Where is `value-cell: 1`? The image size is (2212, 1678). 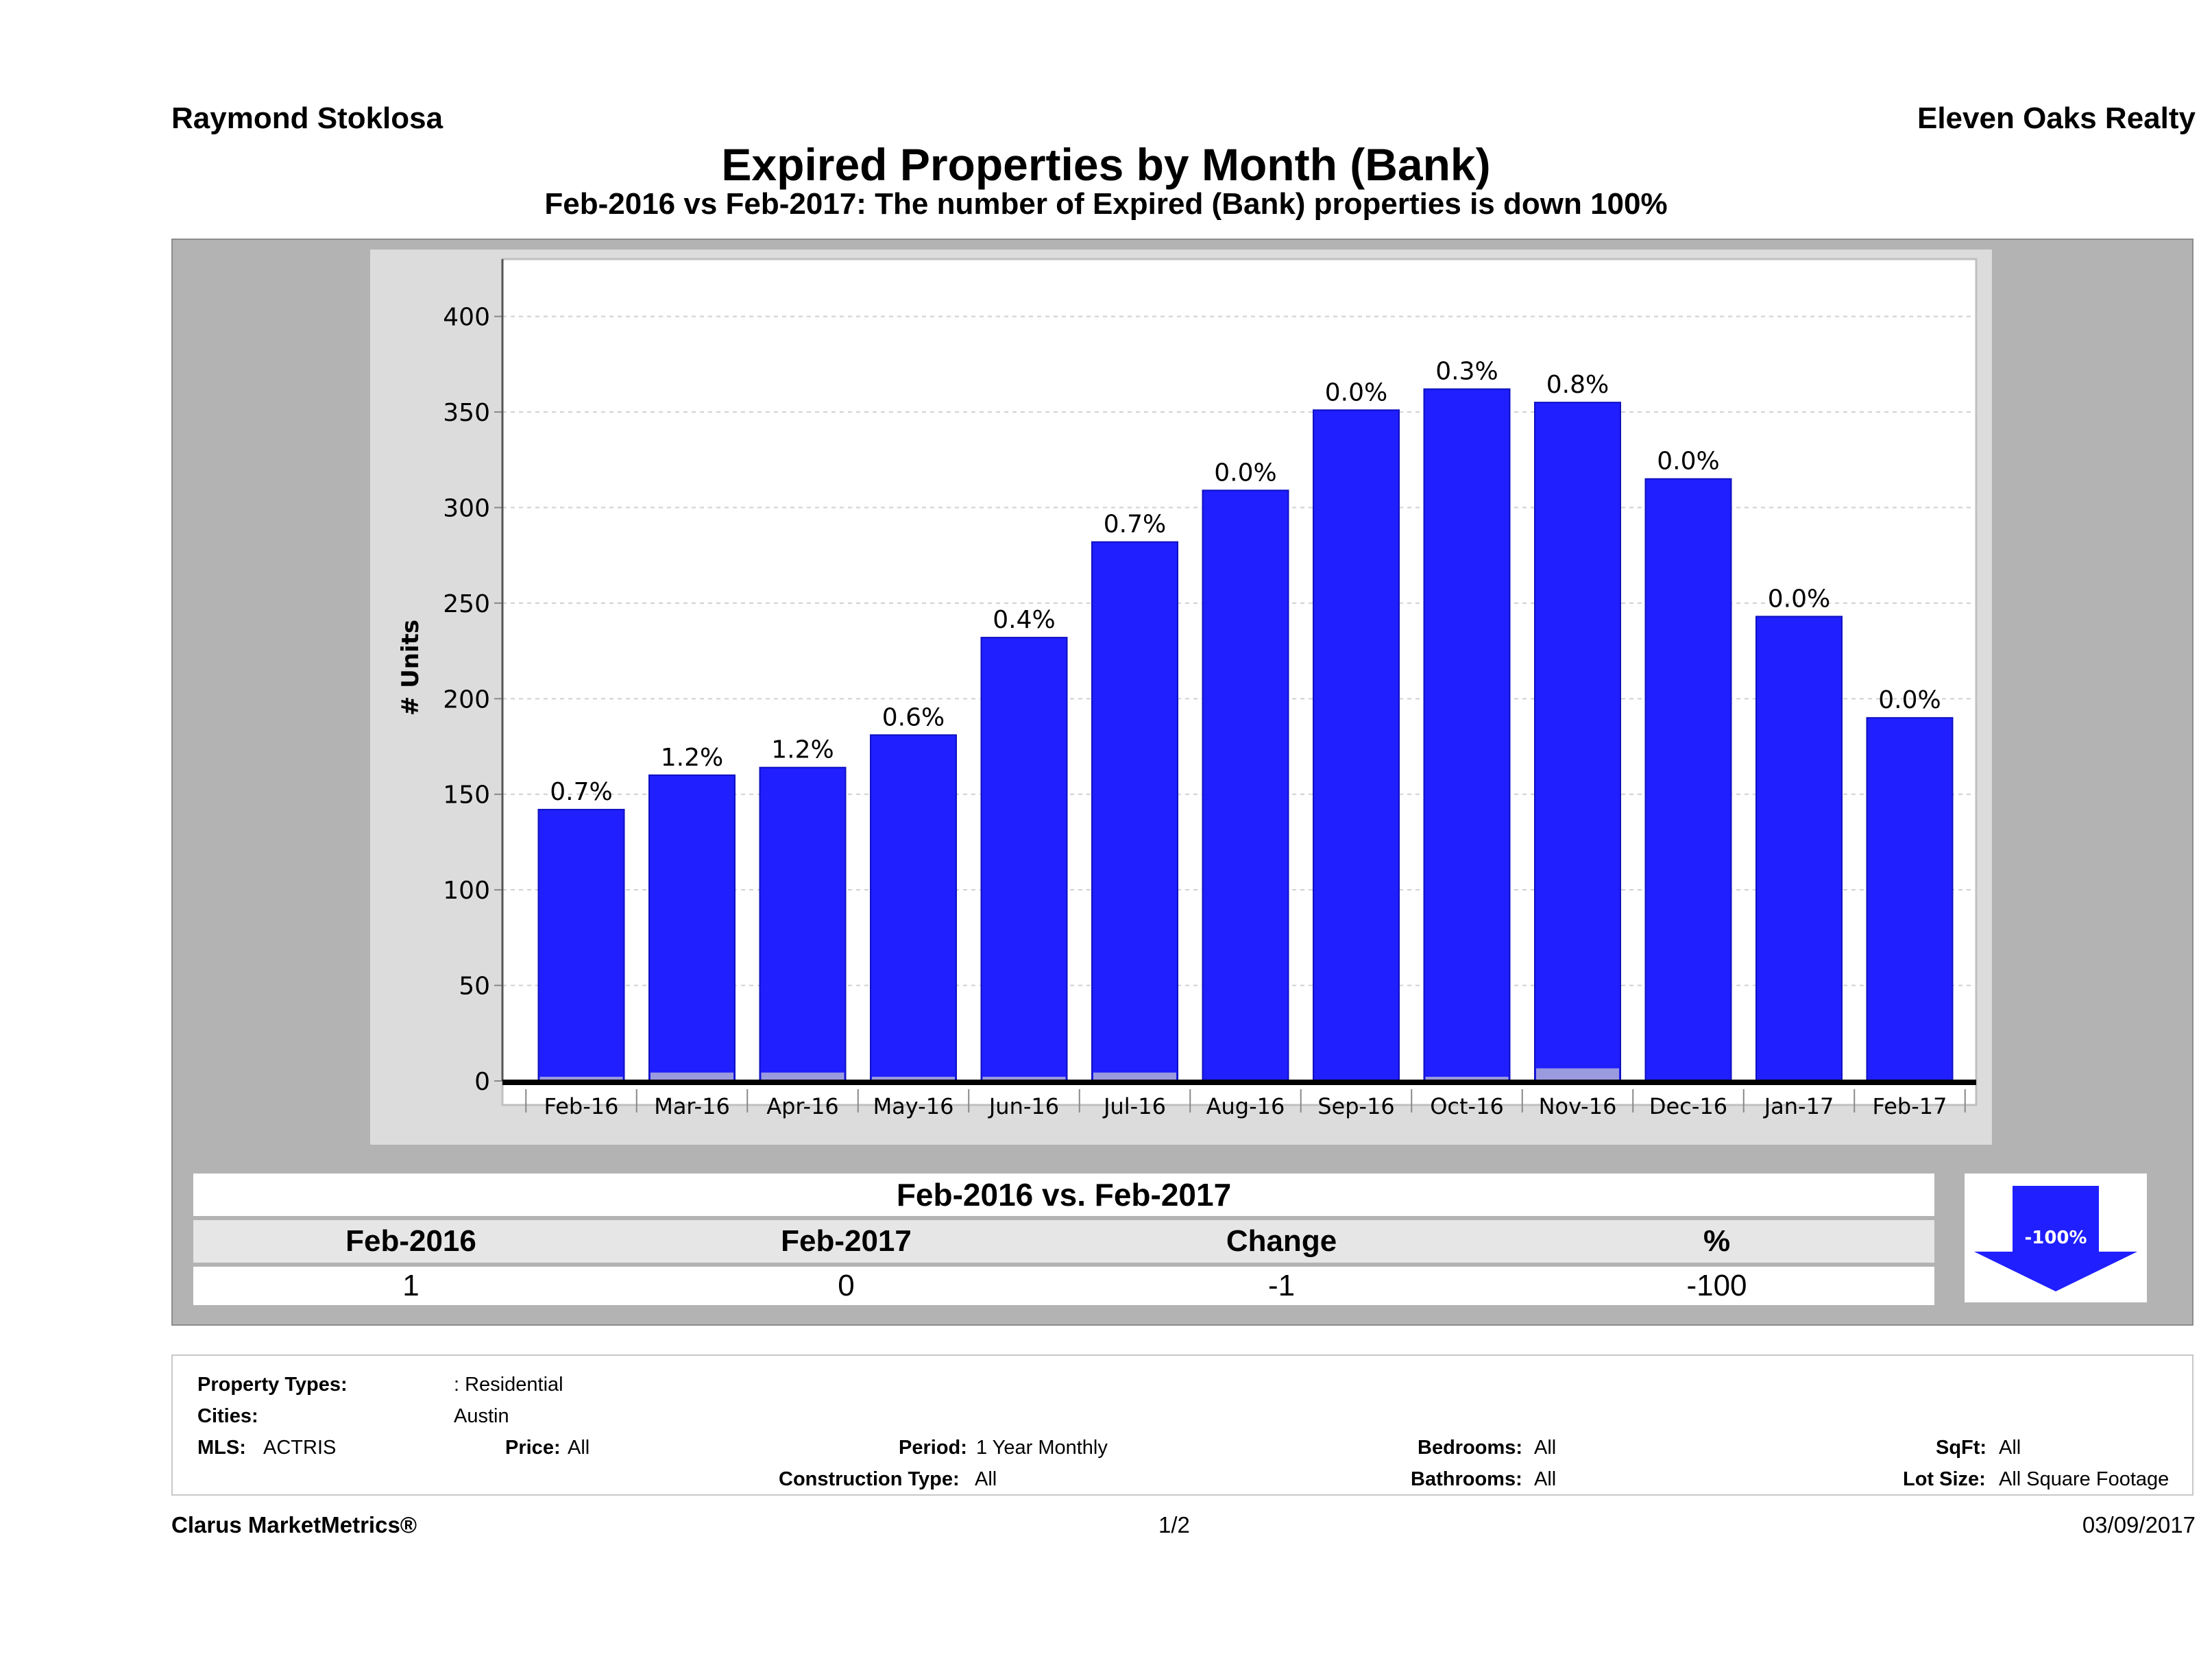
value-cell: 1 is located at coordinates (411, 1285).